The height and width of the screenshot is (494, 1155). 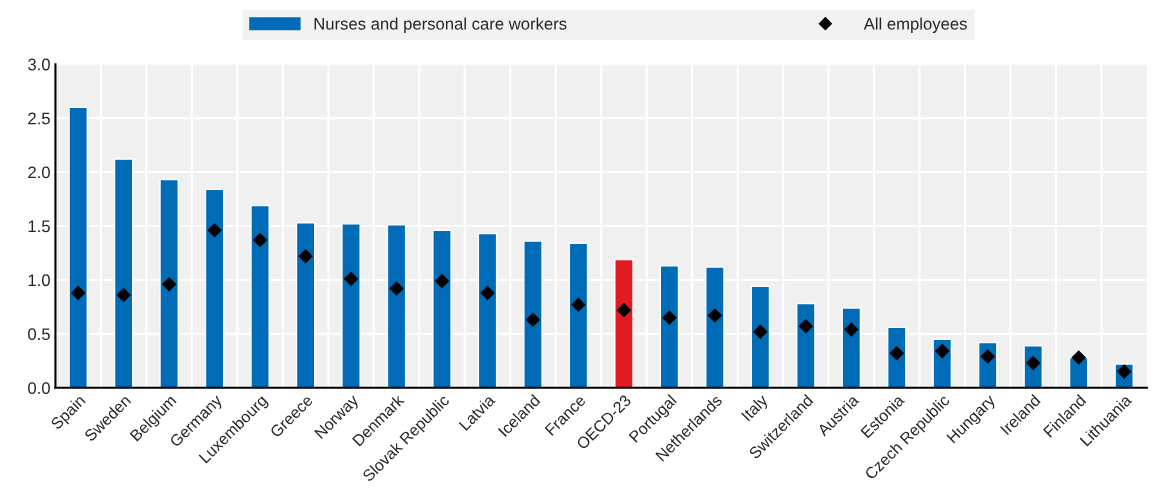 I want to click on y-tick-label: 2.5, so click(x=39, y=118).